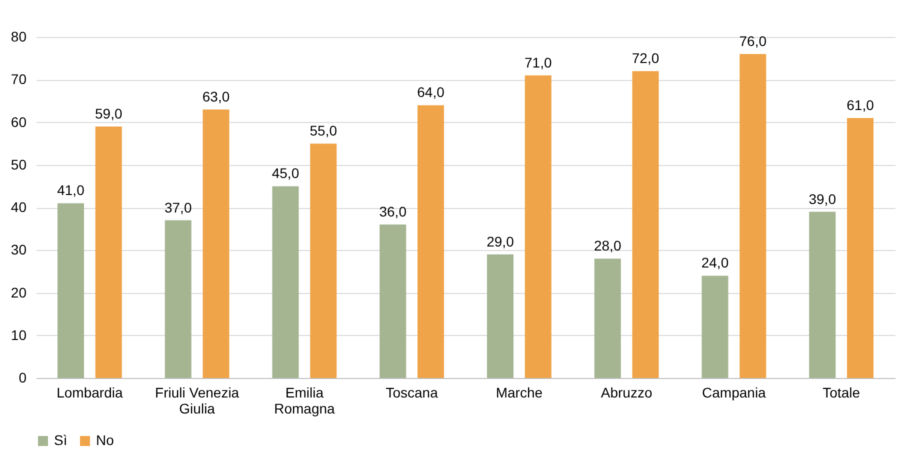  What do you see at coordinates (18, 207) in the screenshot?
I see `y-tick-label: 40` at bounding box center [18, 207].